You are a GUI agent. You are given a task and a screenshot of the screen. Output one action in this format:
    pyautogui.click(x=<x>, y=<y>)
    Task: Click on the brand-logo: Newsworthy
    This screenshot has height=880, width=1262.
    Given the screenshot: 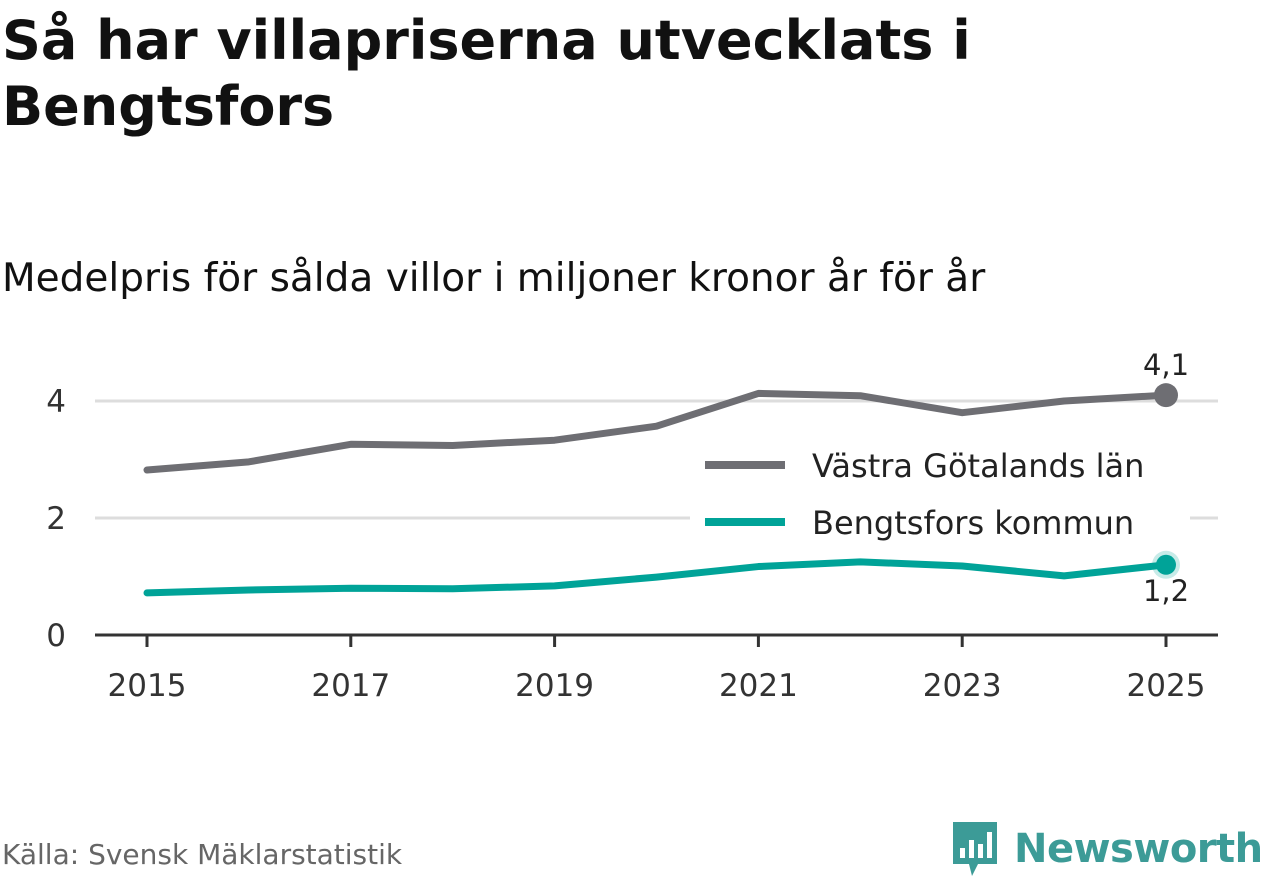 What is the action you would take?
    pyautogui.click(x=1106, y=849)
    